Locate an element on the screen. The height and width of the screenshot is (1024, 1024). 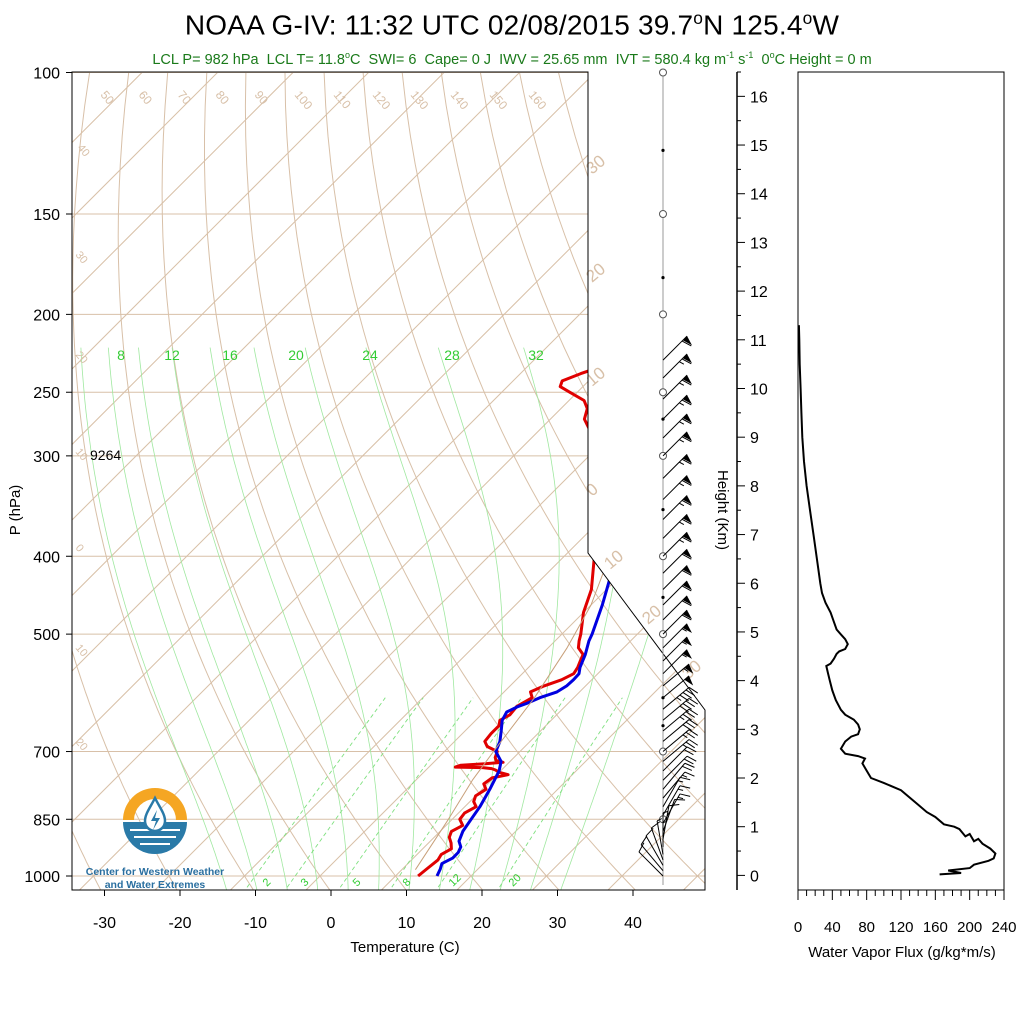
height-tick-label: 15 is located at coordinates (759, 146).